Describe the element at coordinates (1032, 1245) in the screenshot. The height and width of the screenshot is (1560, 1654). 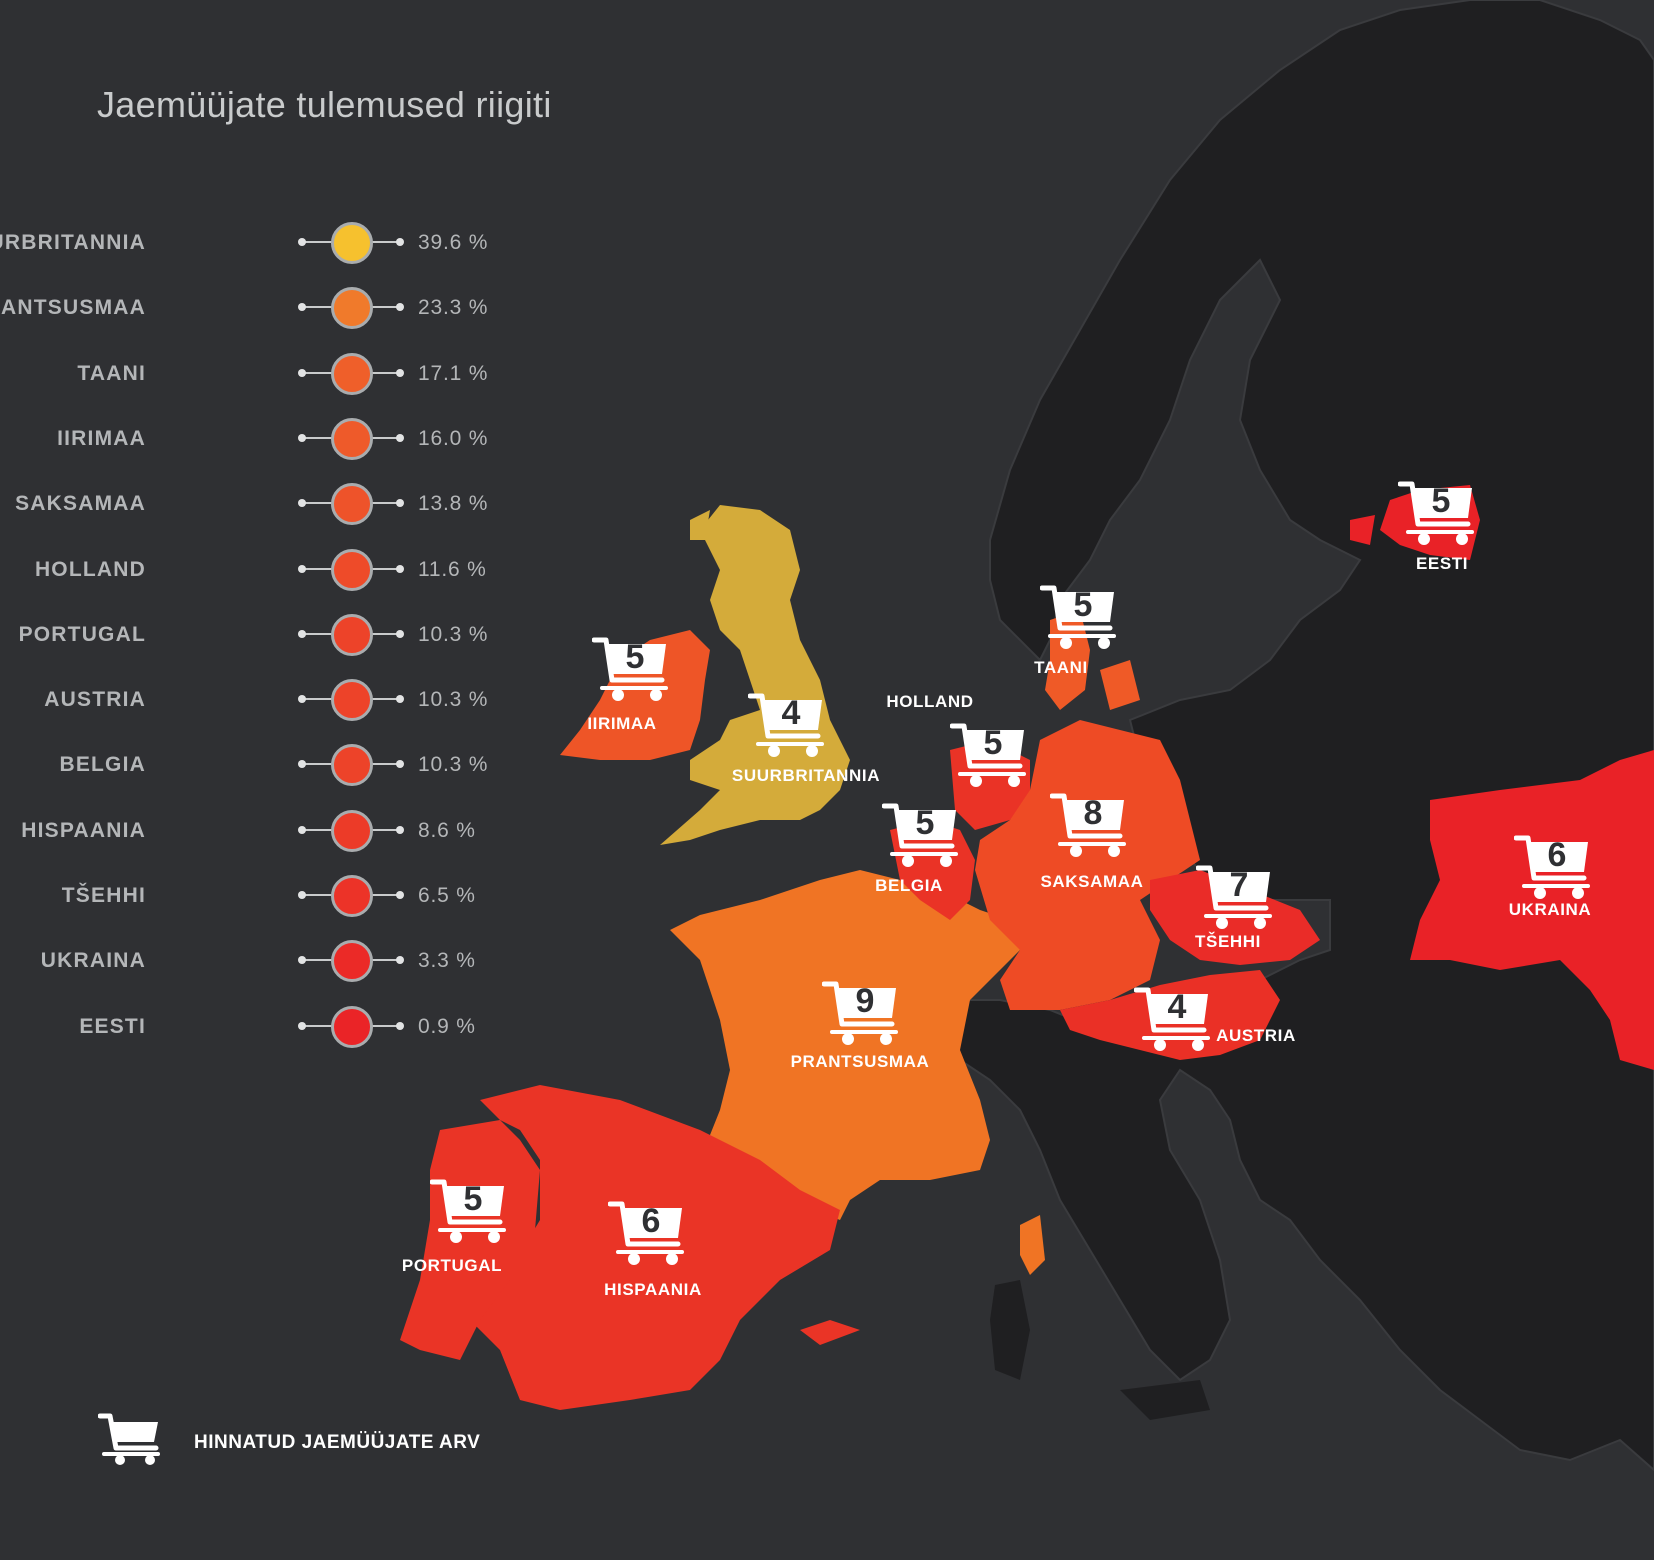
I see `island-corsica` at that location.